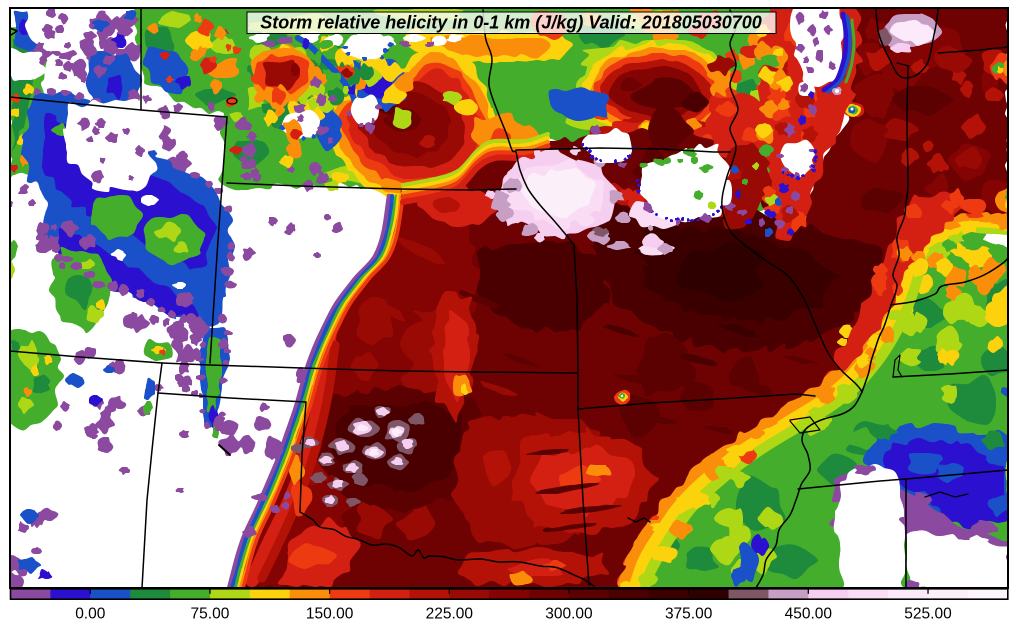  Describe the element at coordinates (928, 614) in the screenshot. I see `svg-text: 525.00` at that location.